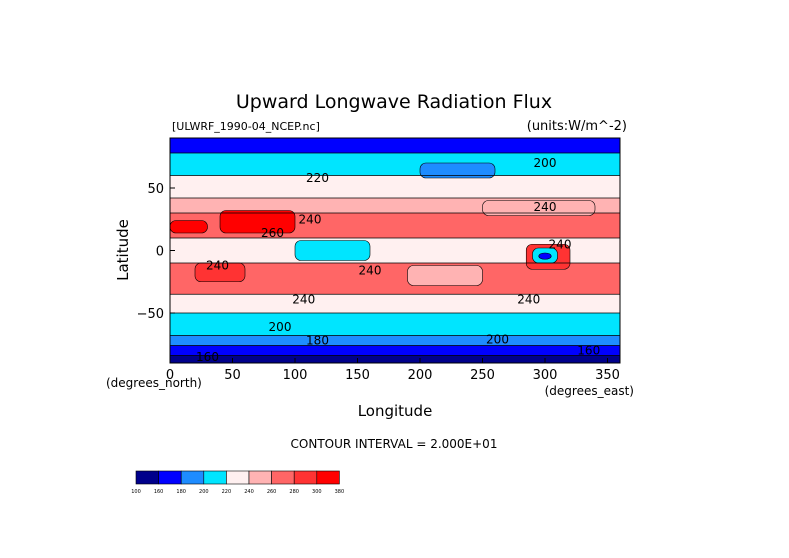  I want to click on y-tick-label-2: −50, so click(150, 314).